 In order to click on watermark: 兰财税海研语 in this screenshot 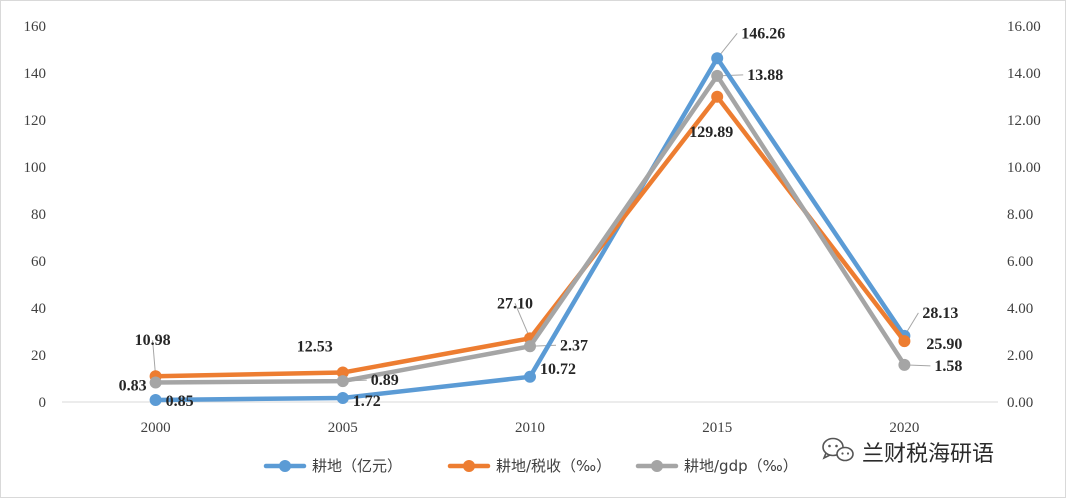, I will do `click(908, 452)`.